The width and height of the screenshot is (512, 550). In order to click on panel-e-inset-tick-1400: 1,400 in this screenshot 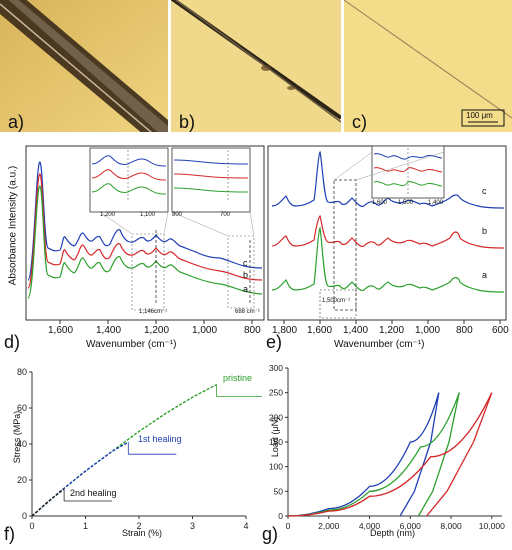, I will do `click(436, 203)`.